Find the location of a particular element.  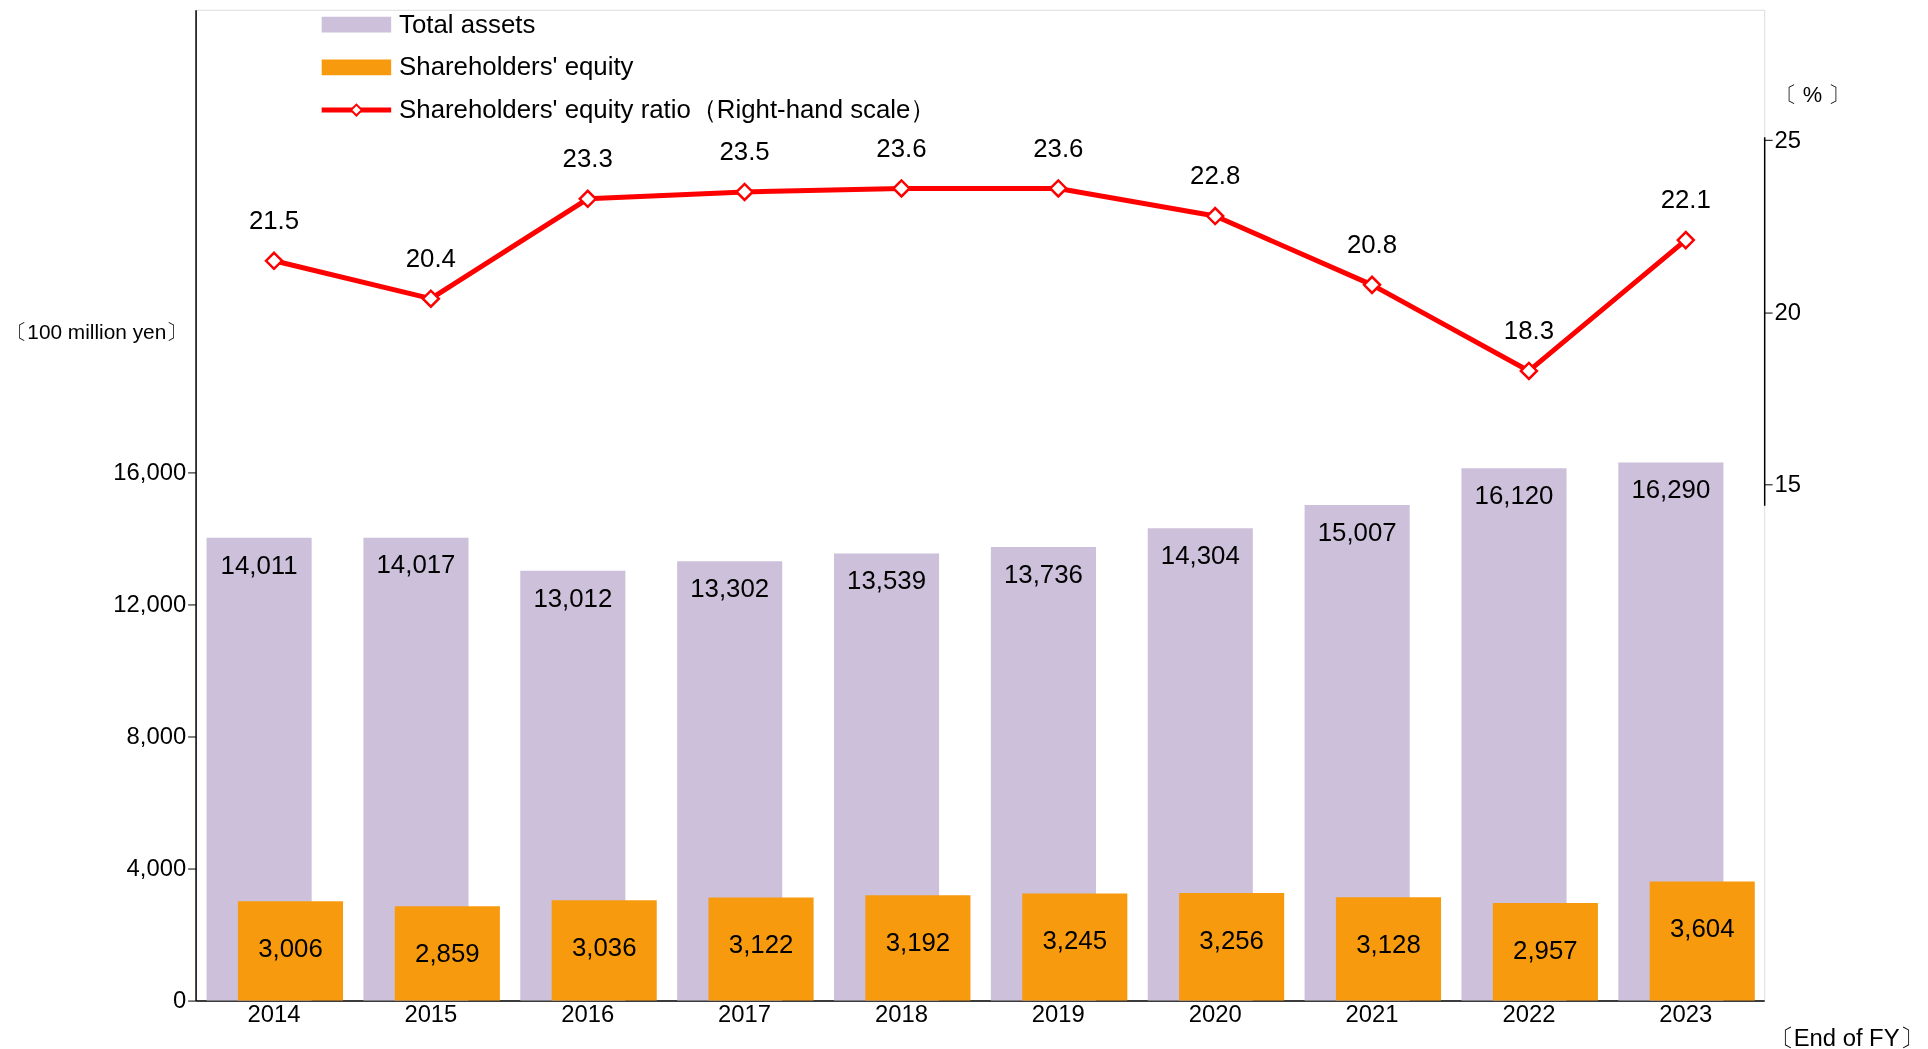

data-label: 3,192 is located at coordinates (918, 941).